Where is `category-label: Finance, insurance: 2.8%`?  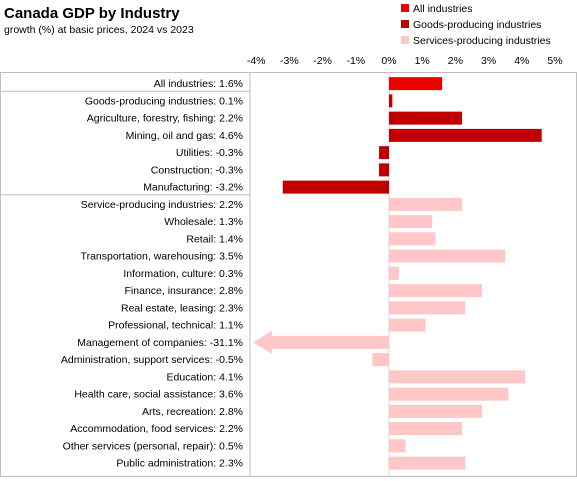 category-label: Finance, insurance: 2.8% is located at coordinates (184, 291).